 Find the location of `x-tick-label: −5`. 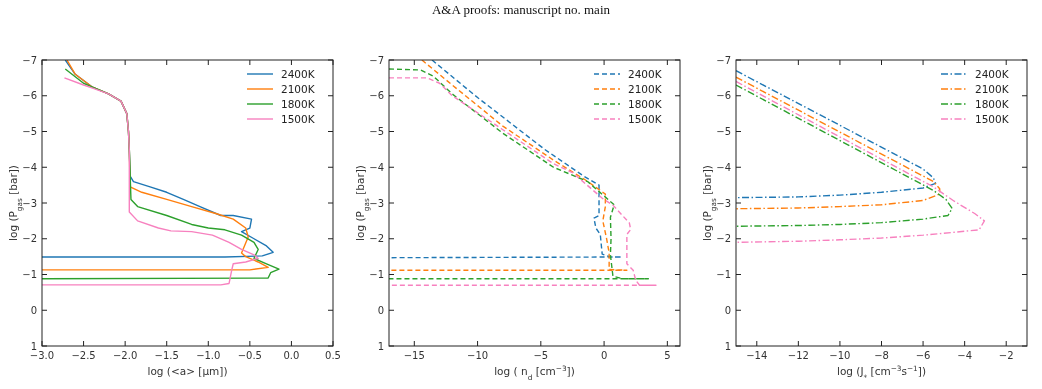

x-tick-label: −5 is located at coordinates (541, 355).